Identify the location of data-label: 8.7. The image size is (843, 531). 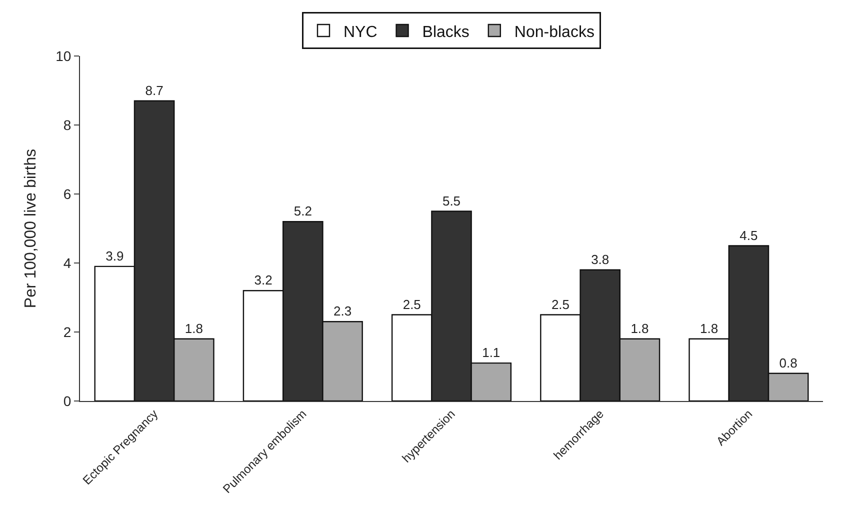
(154, 90).